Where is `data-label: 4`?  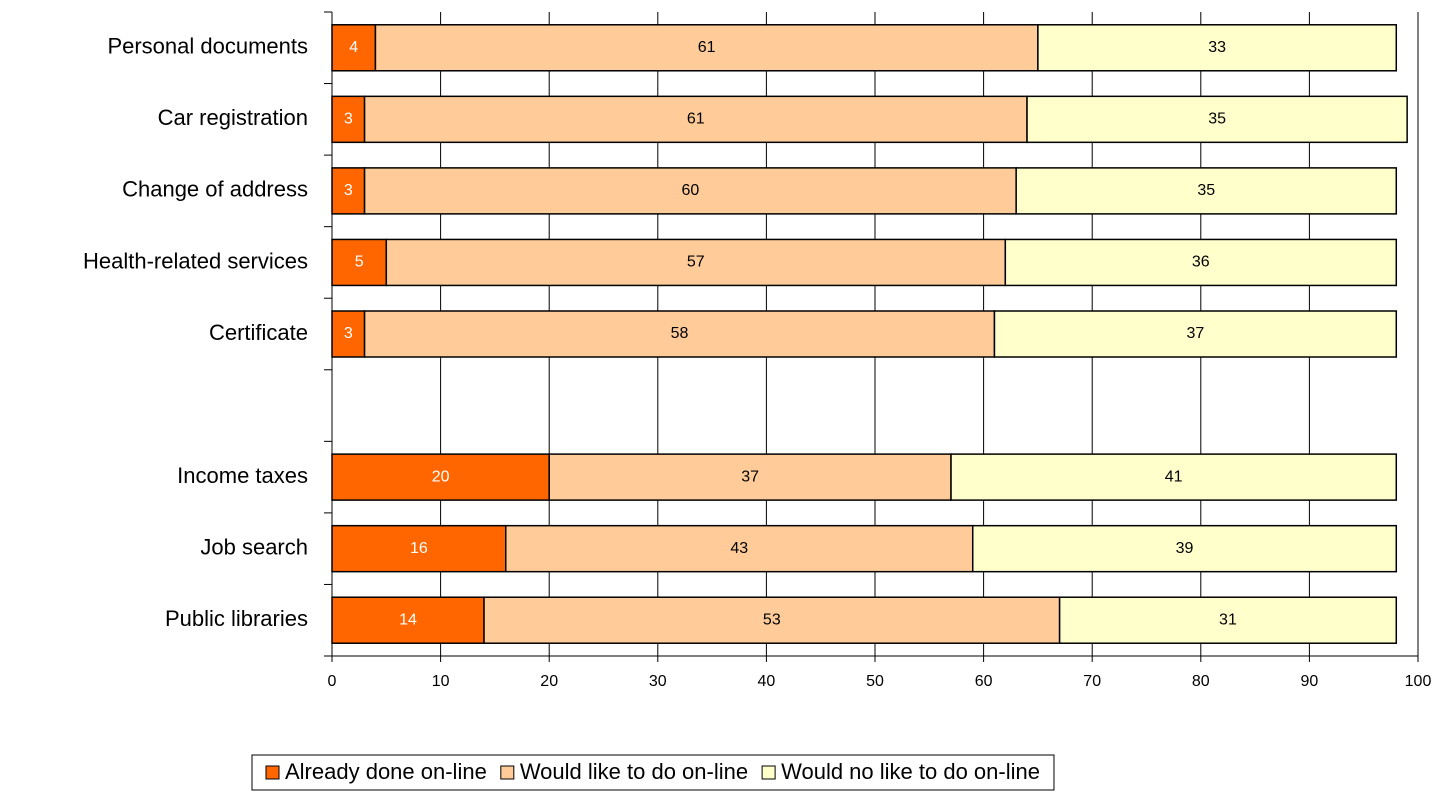
data-label: 4 is located at coordinates (353, 47).